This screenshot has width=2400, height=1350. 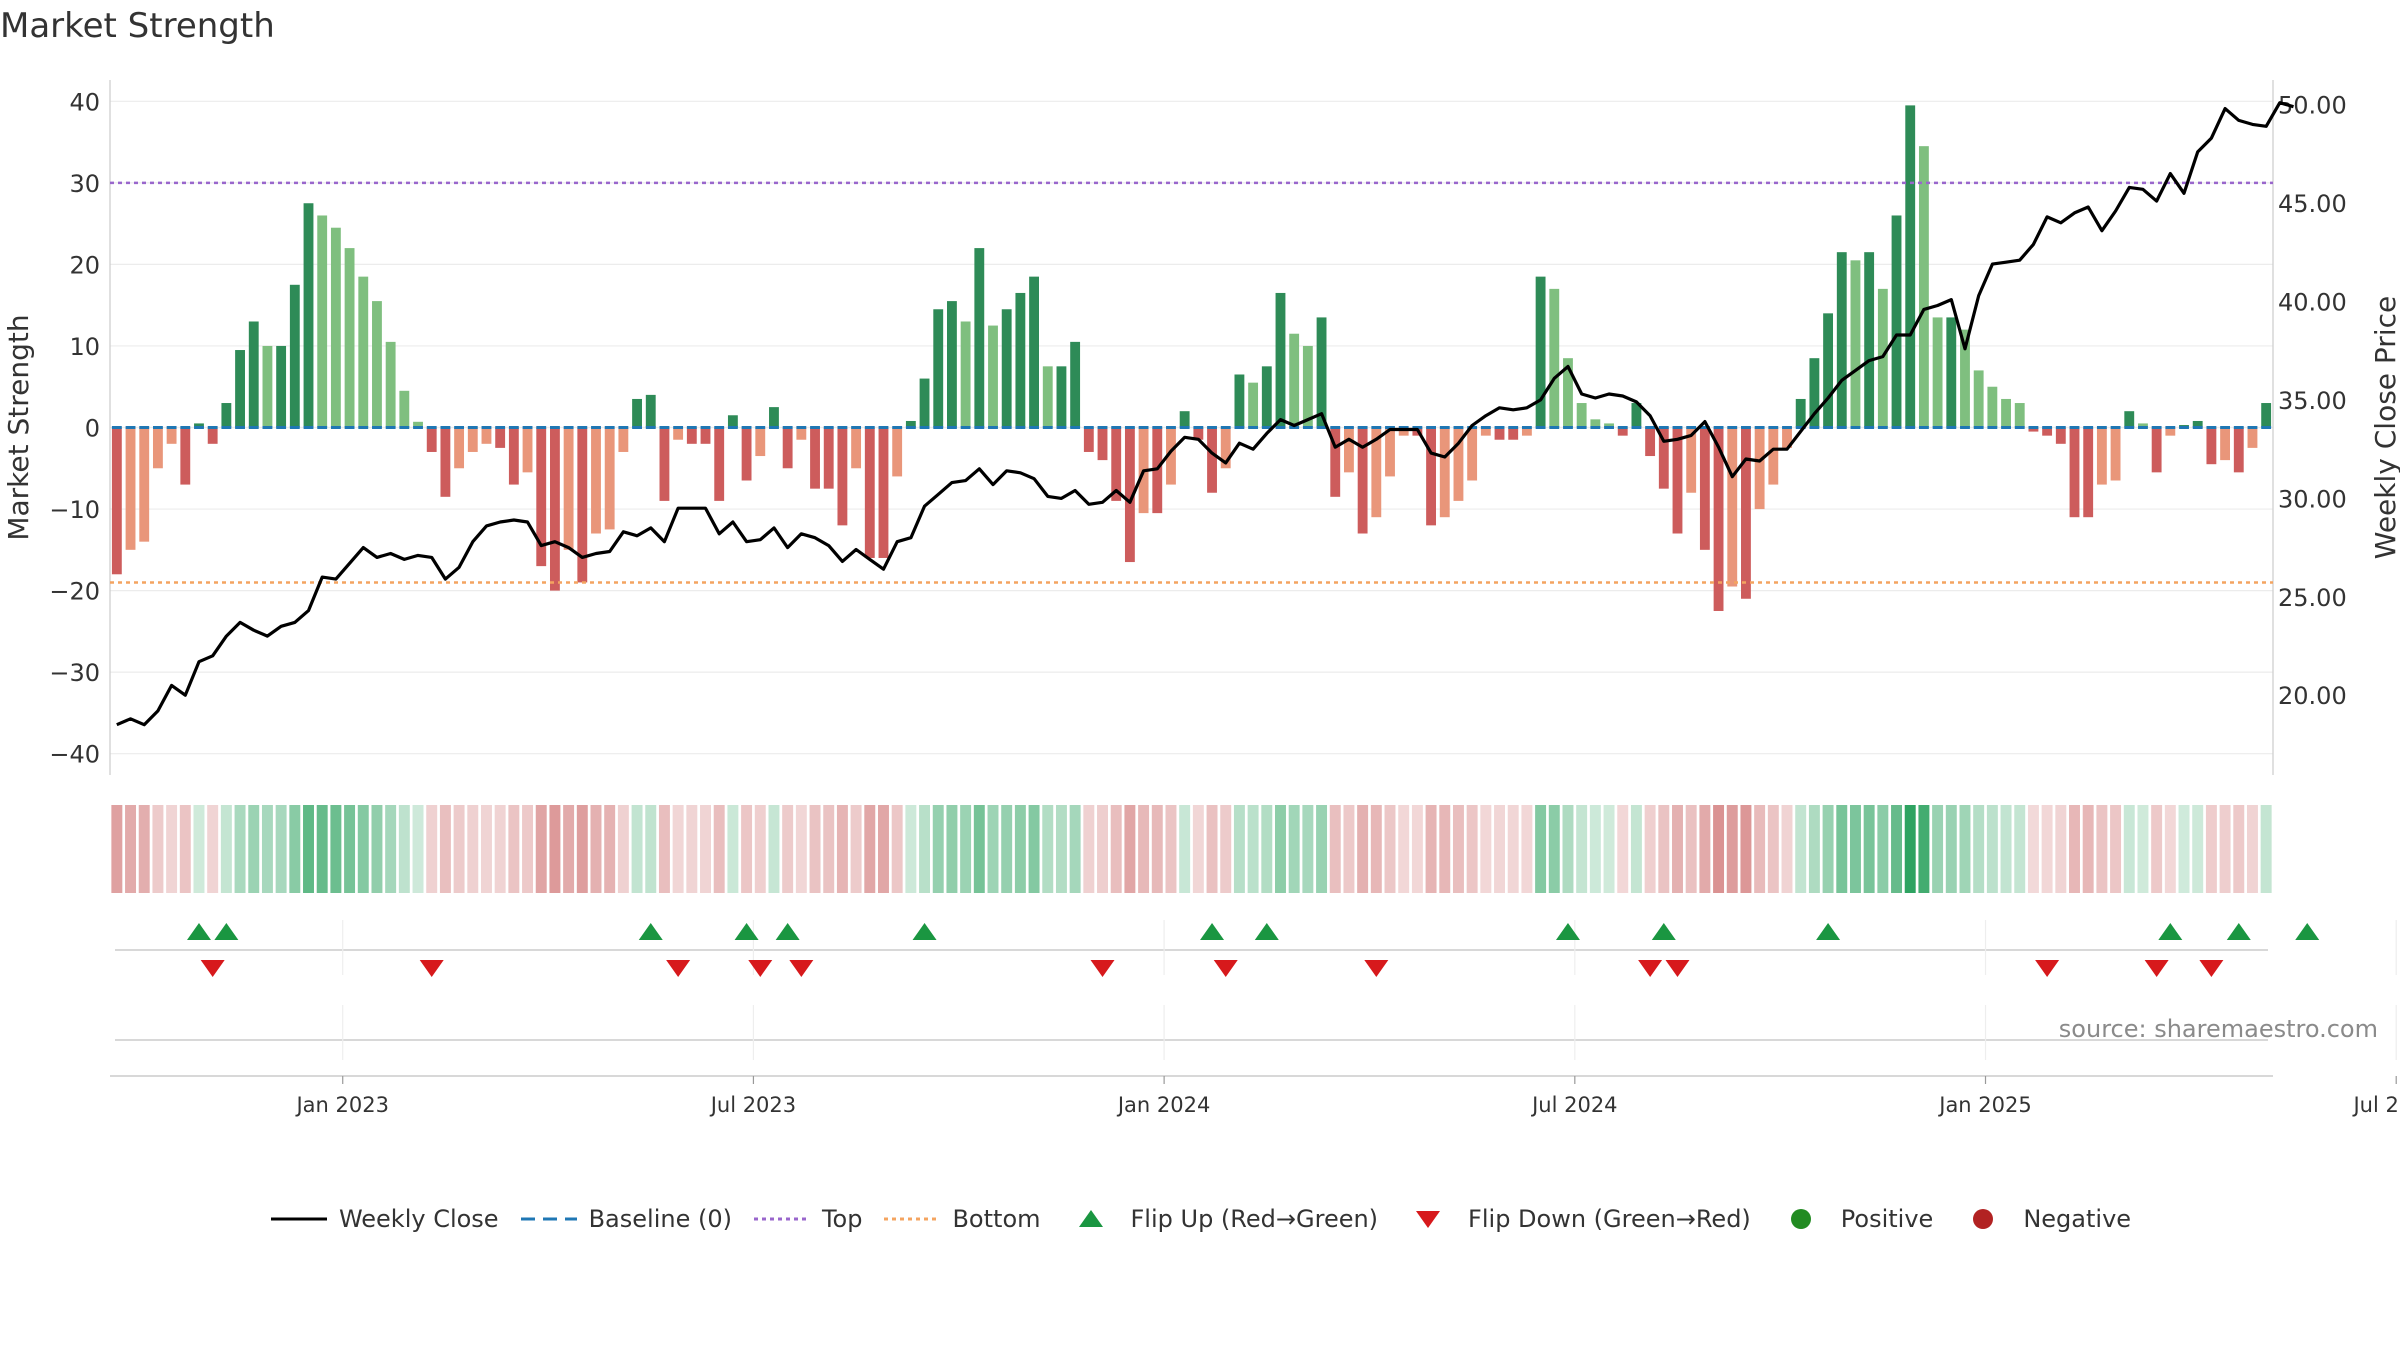 What do you see at coordinates (2312, 598) in the screenshot?
I see `right-tick-label: 25.00` at bounding box center [2312, 598].